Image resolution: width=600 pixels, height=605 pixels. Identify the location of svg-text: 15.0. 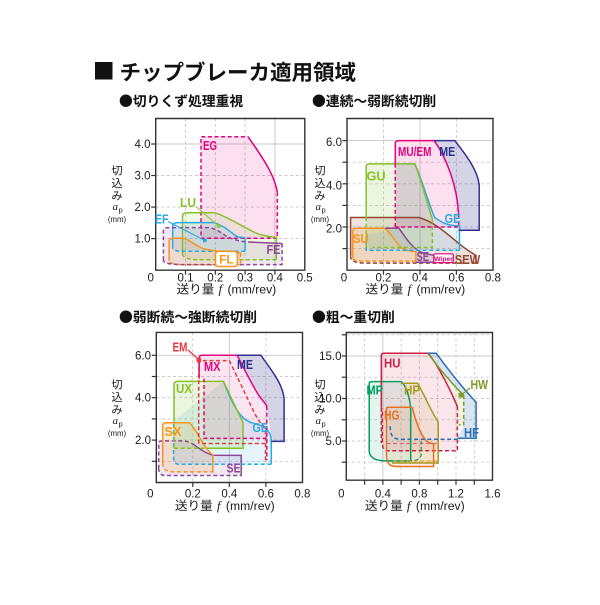
(330, 357).